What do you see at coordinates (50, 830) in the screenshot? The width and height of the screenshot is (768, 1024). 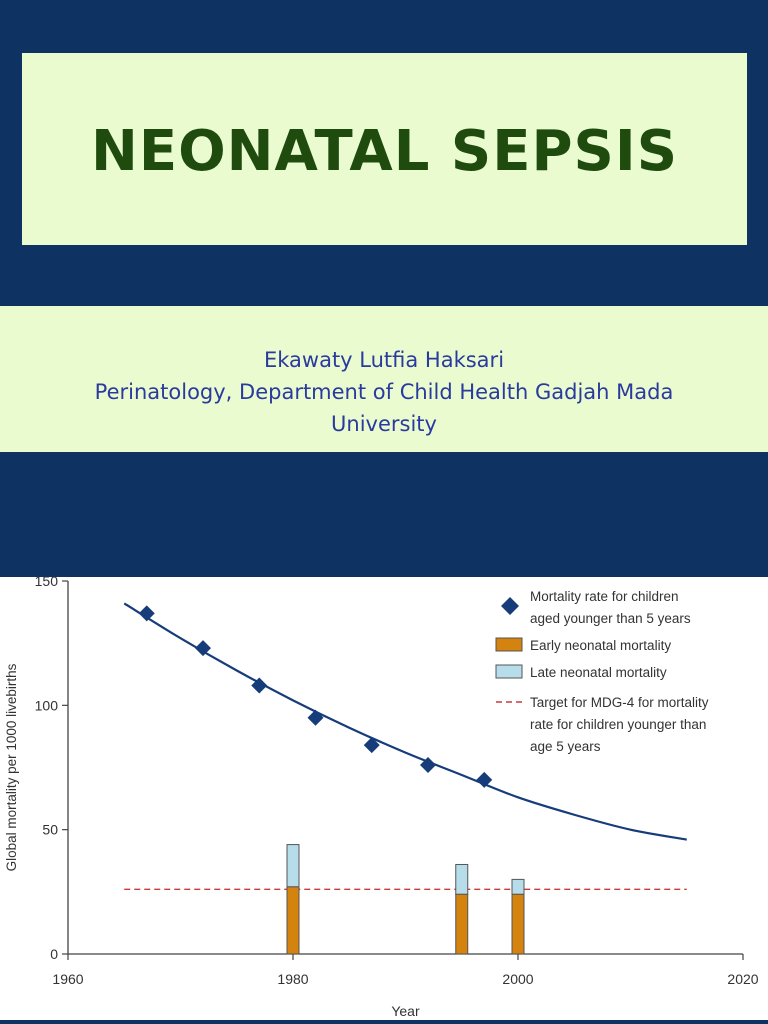 I see `y-tick-label: 50` at bounding box center [50, 830].